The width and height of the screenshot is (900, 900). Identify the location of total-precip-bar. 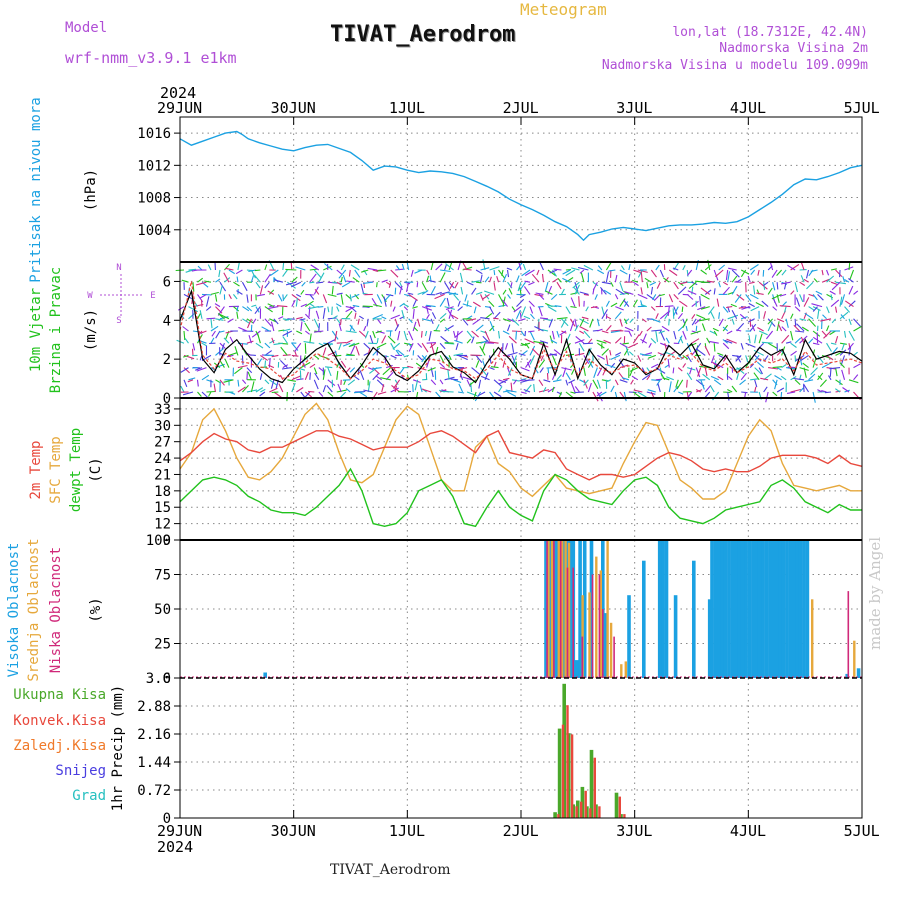
(616, 805).